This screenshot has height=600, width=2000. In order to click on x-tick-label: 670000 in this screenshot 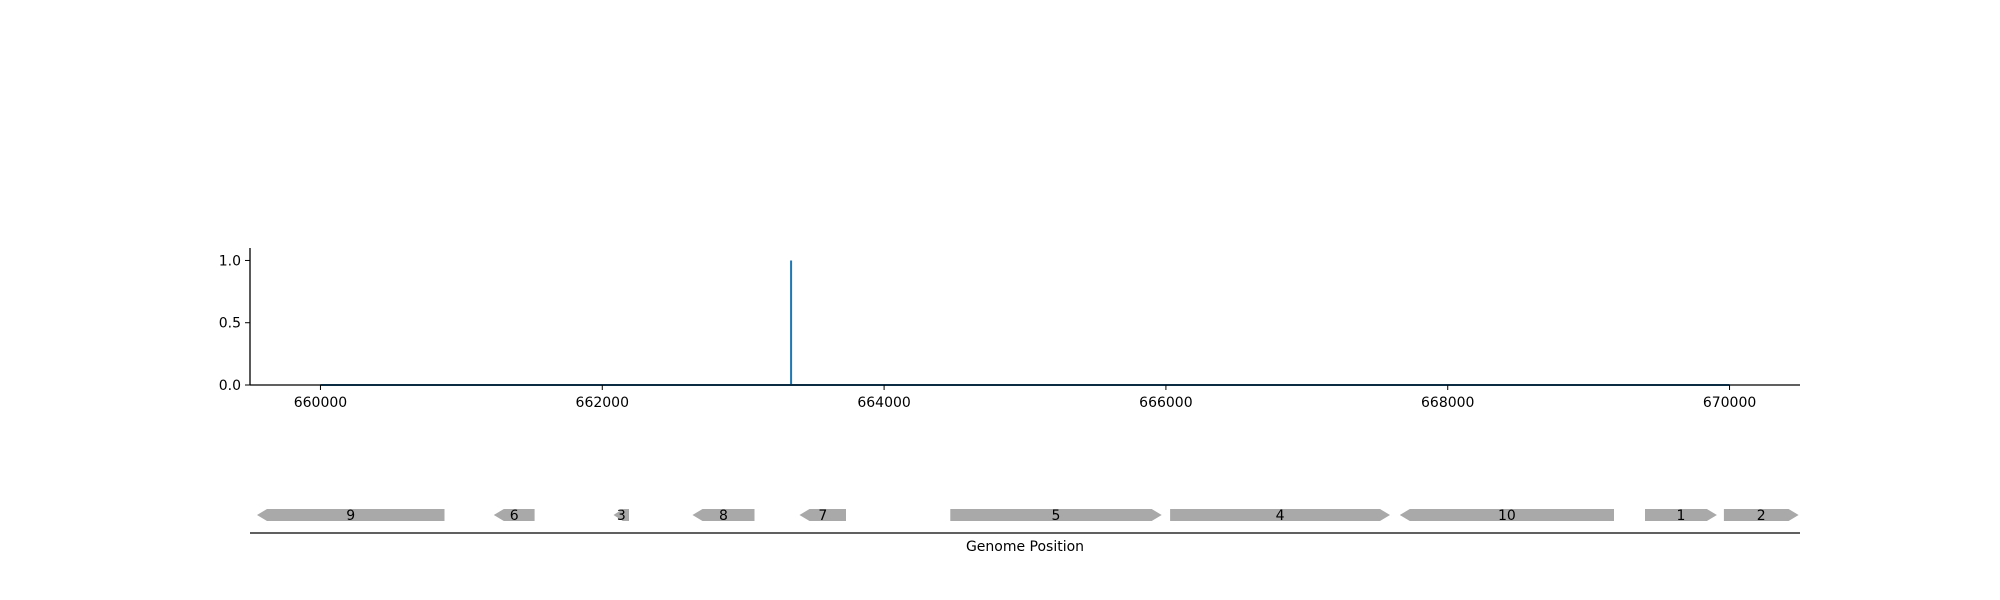, I will do `click(1729, 403)`.